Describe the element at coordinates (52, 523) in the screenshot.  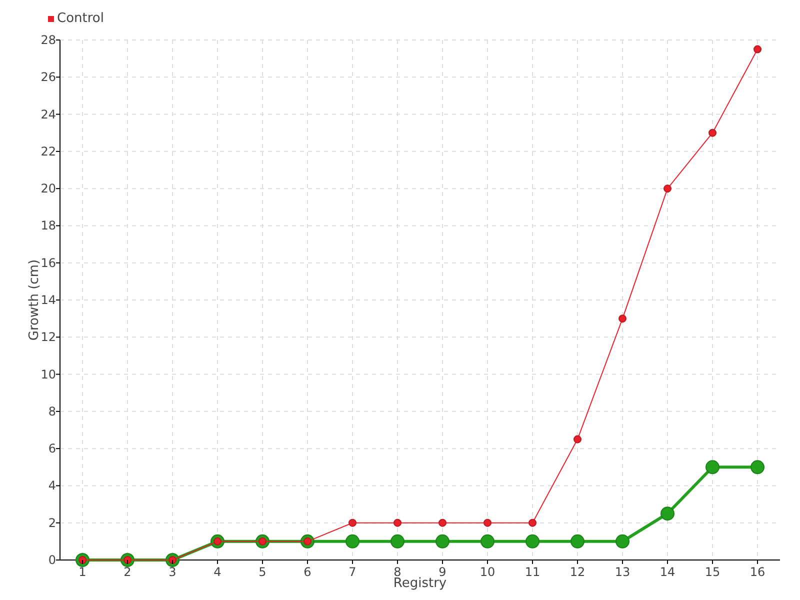
I see `y-tick-label: 2` at that location.